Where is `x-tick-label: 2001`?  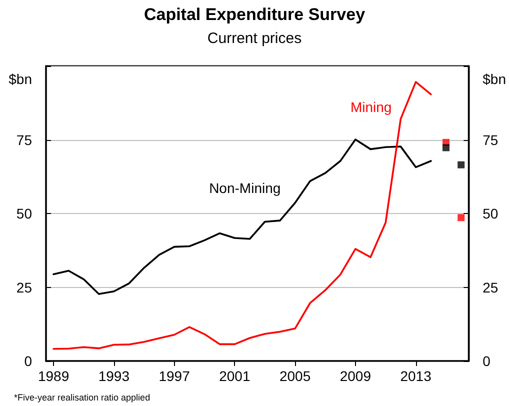
x-tick-label: 2001 is located at coordinates (234, 376).